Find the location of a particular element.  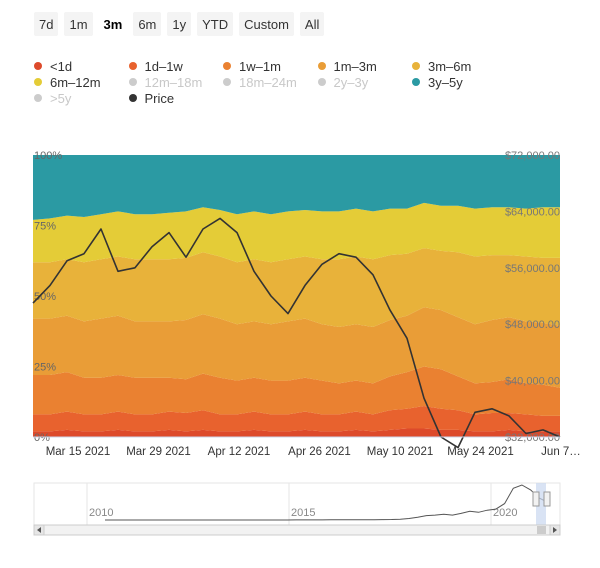

right-tick-label: $72,000.00 is located at coordinates (532, 156).